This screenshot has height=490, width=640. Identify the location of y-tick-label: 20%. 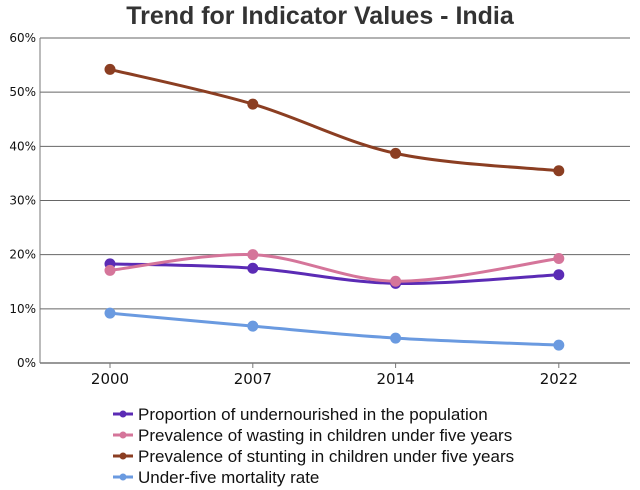
(22, 255).